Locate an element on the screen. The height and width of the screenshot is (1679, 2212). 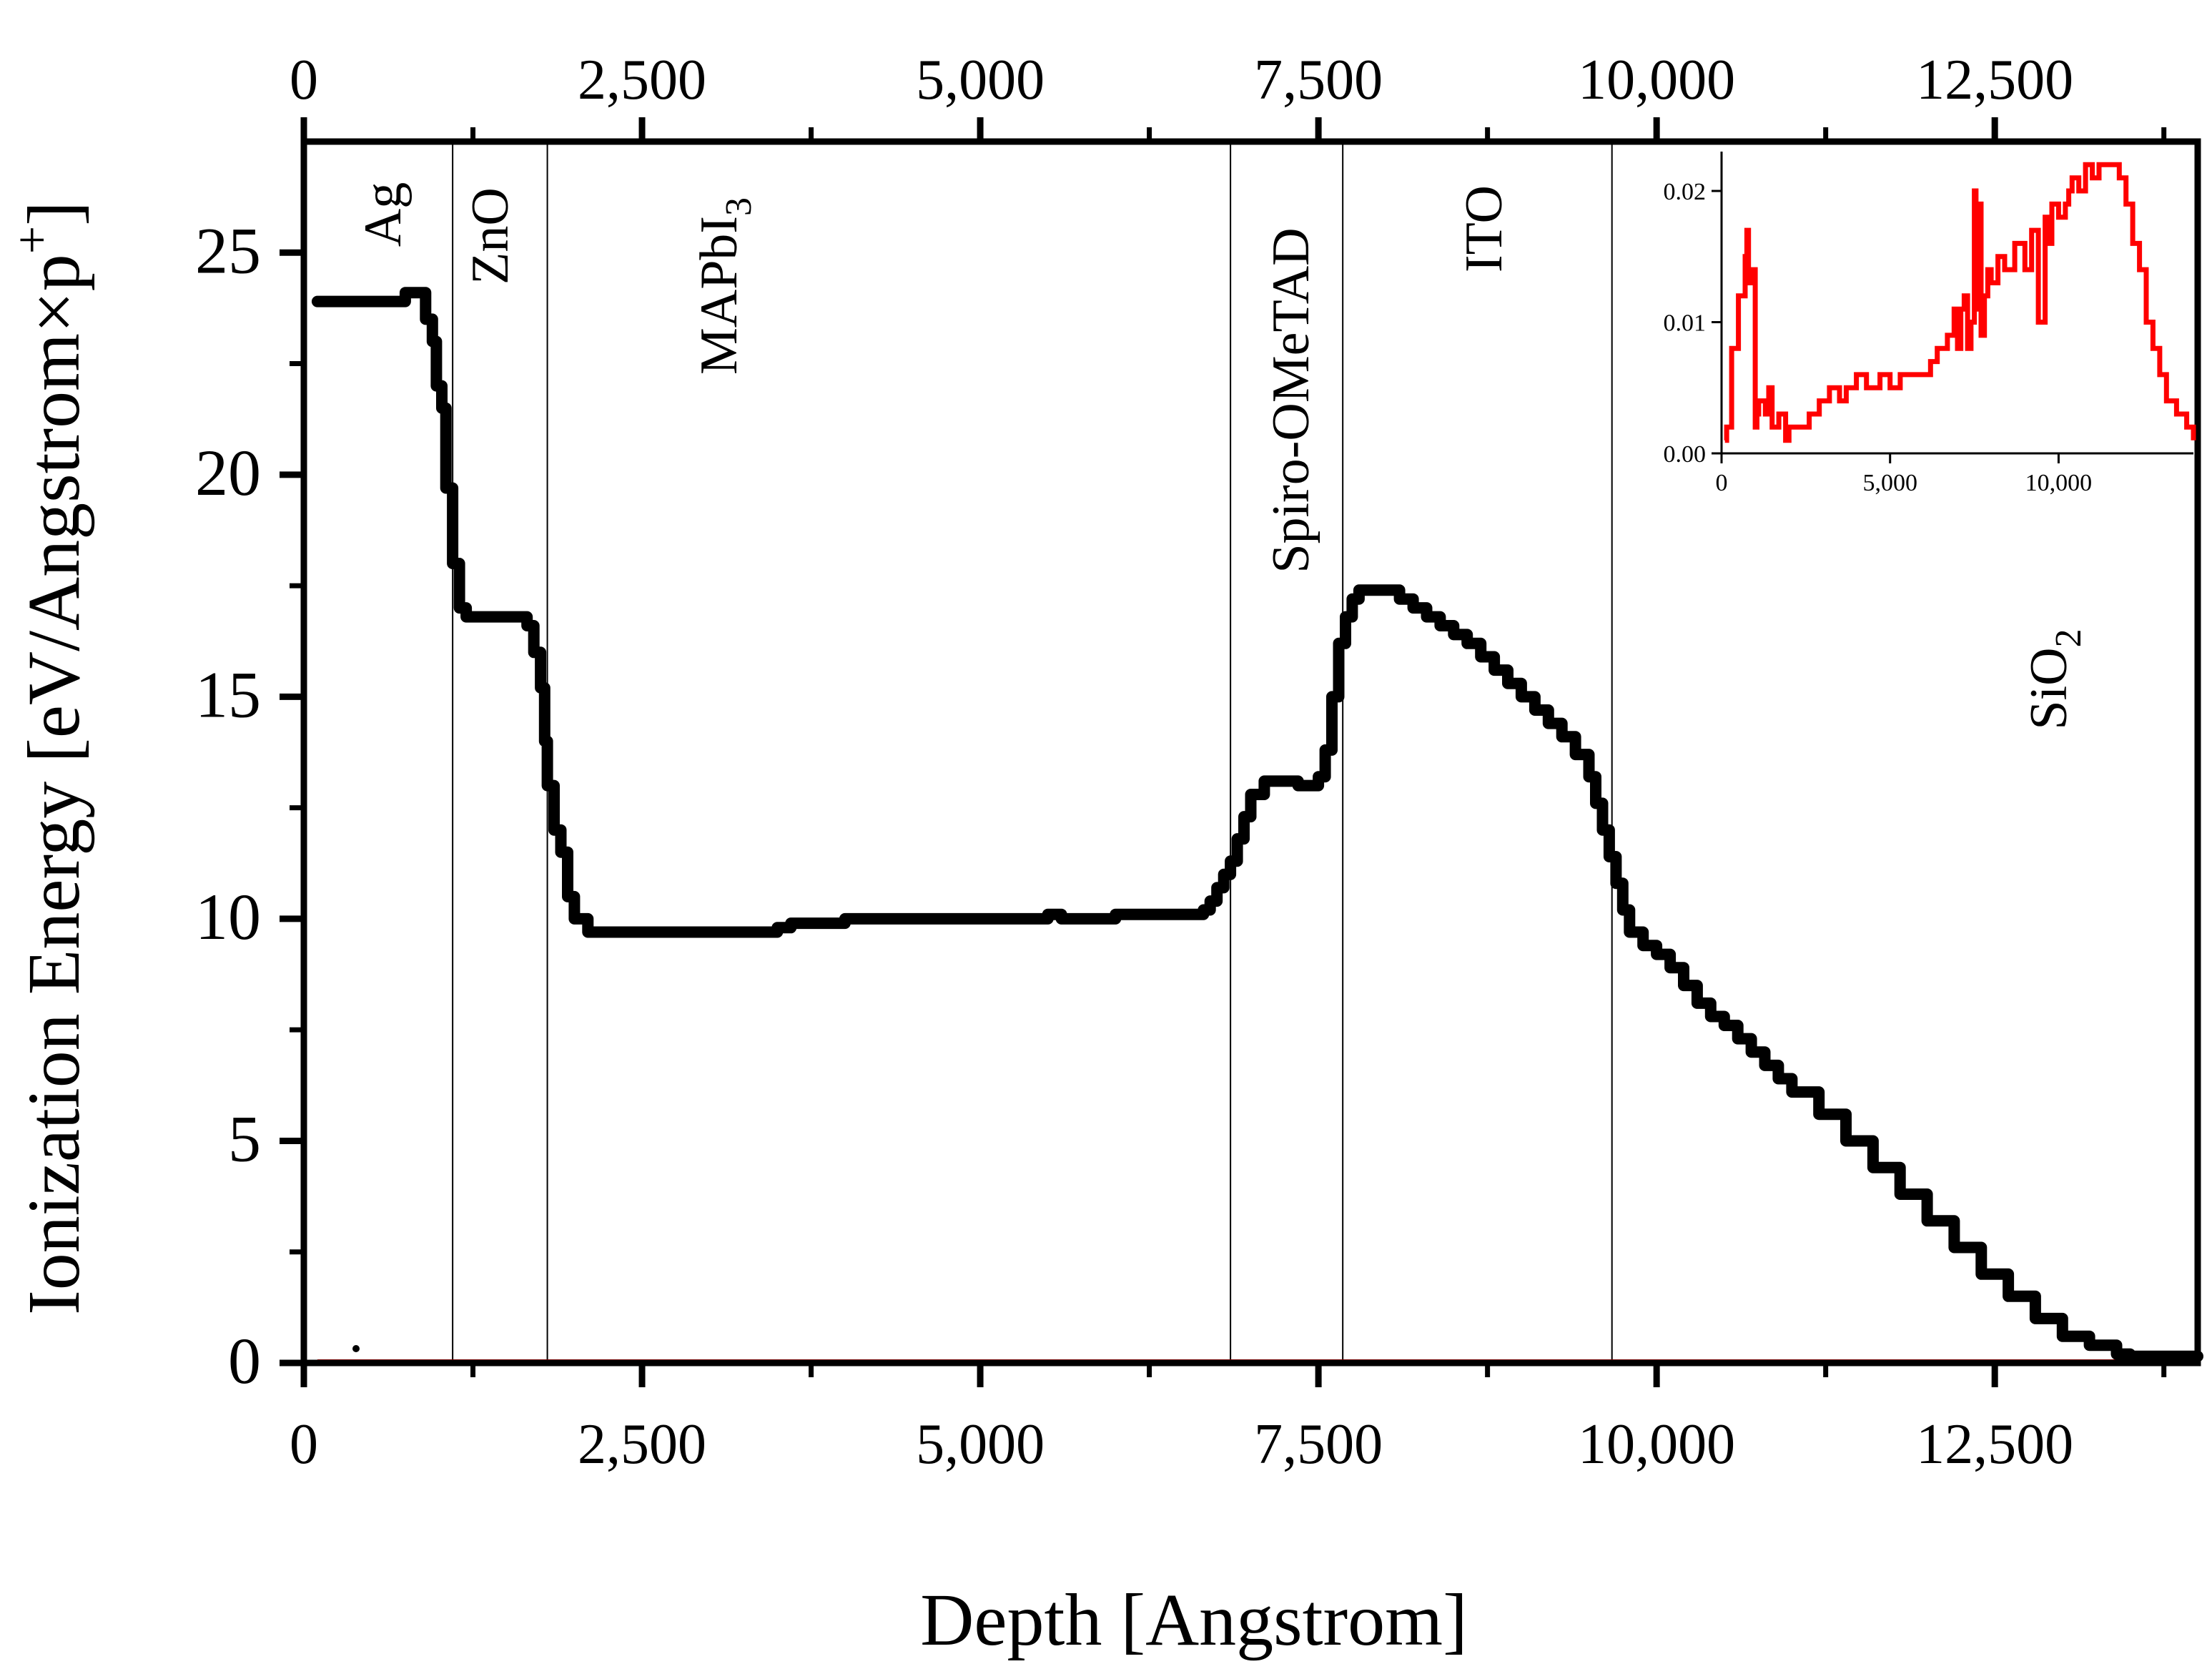
inset-chart: 0.00 0.01 0.02 0 5,000 10,000 is located at coordinates (1930, 324).